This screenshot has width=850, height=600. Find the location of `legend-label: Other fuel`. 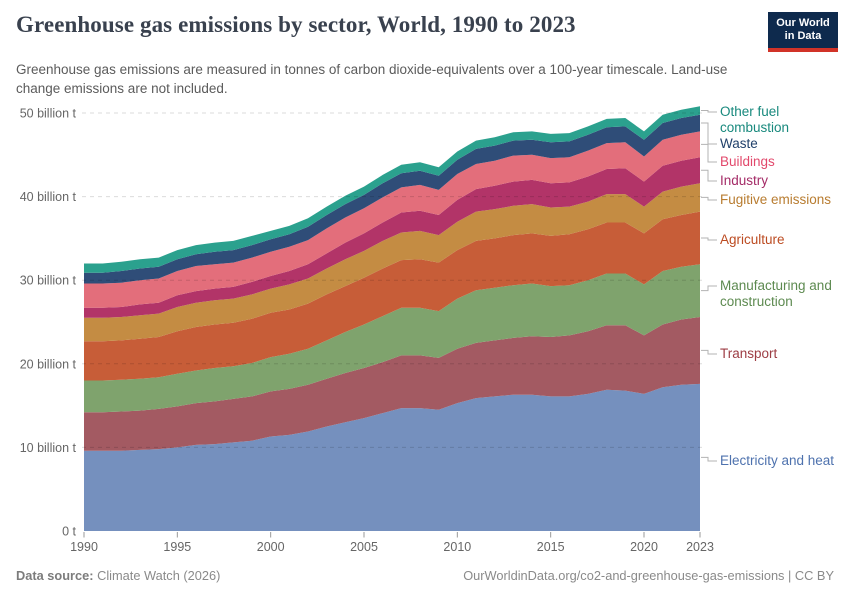

legend-label: Other fuel is located at coordinates (750, 111).